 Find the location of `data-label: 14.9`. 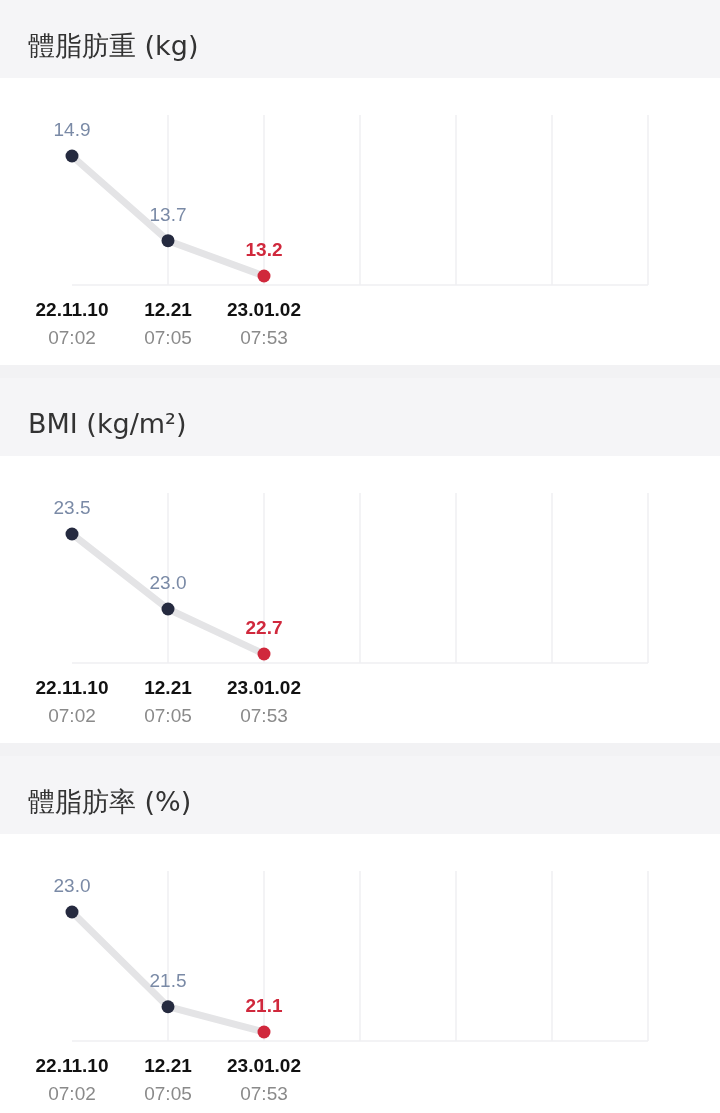

data-label: 14.9 is located at coordinates (72, 129).